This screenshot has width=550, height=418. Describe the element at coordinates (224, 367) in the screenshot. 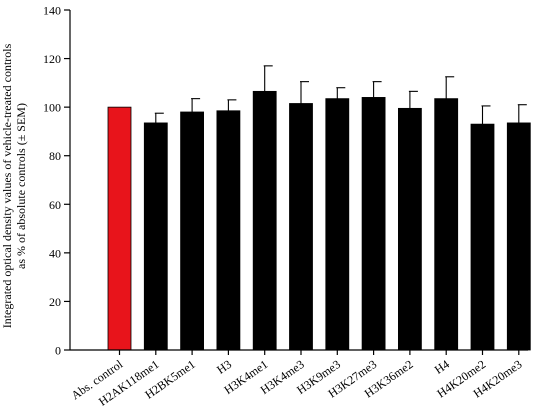

I see `x-tick-label-3: H3` at that location.